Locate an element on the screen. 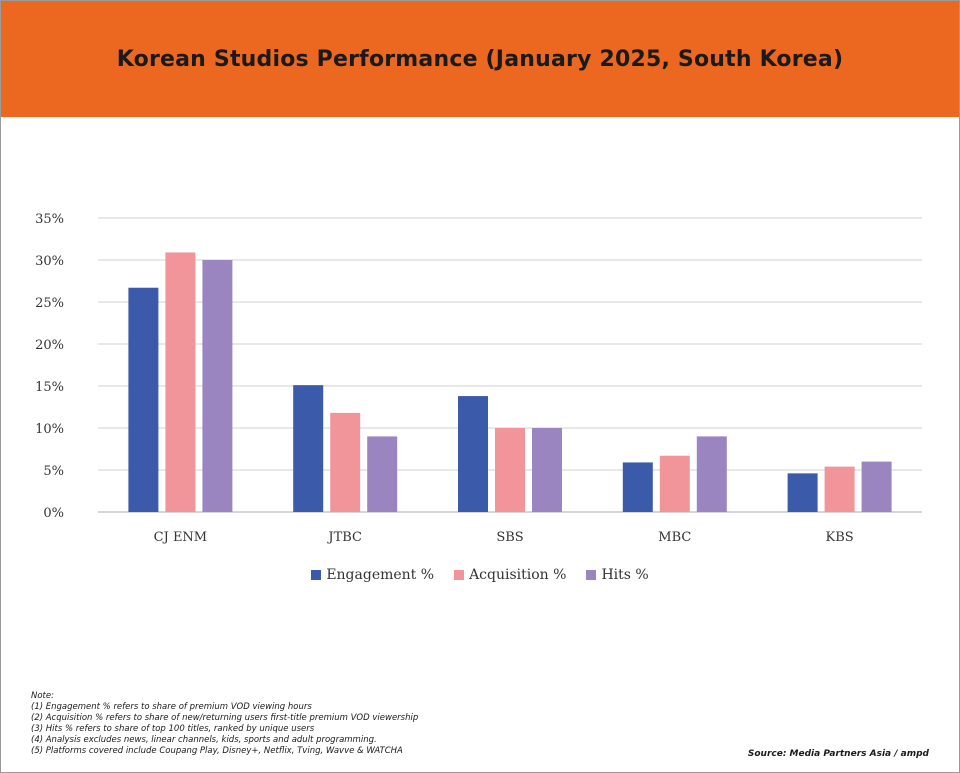  legend: Engagement % Acquisition % Hits % is located at coordinates (480, 575).